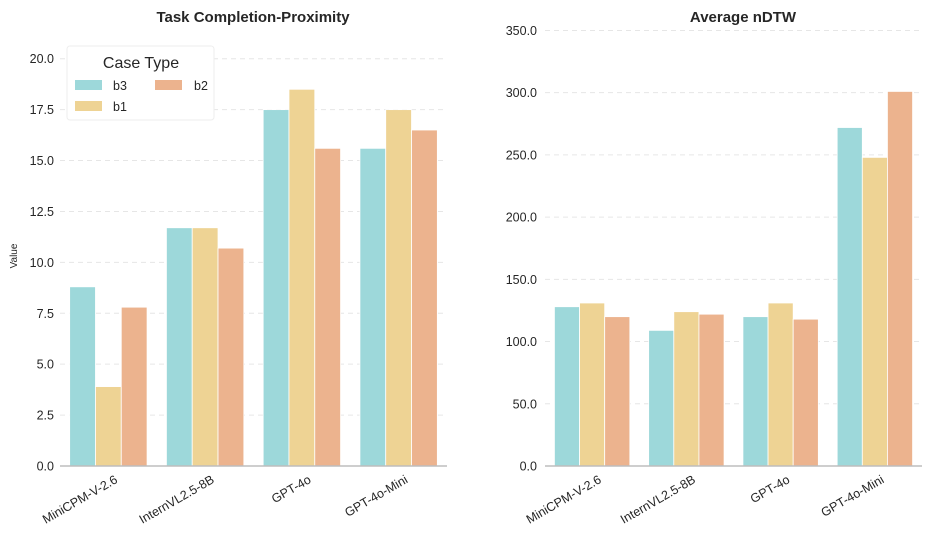 The image size is (940, 543). I want to click on y-tick-label: 5.0, so click(45, 365).